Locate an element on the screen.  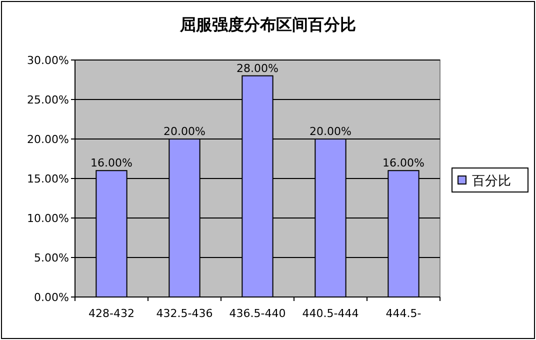
y-tick-label: 0.00% is located at coordinates (51, 297).